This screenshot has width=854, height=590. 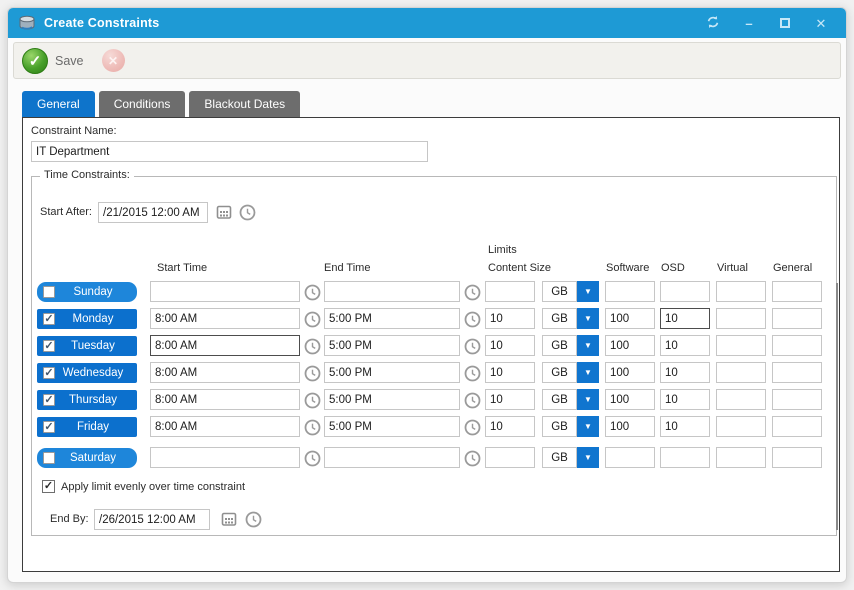 What do you see at coordinates (229, 519) in the screenshot?
I see `end-by-calendar-icon` at bounding box center [229, 519].